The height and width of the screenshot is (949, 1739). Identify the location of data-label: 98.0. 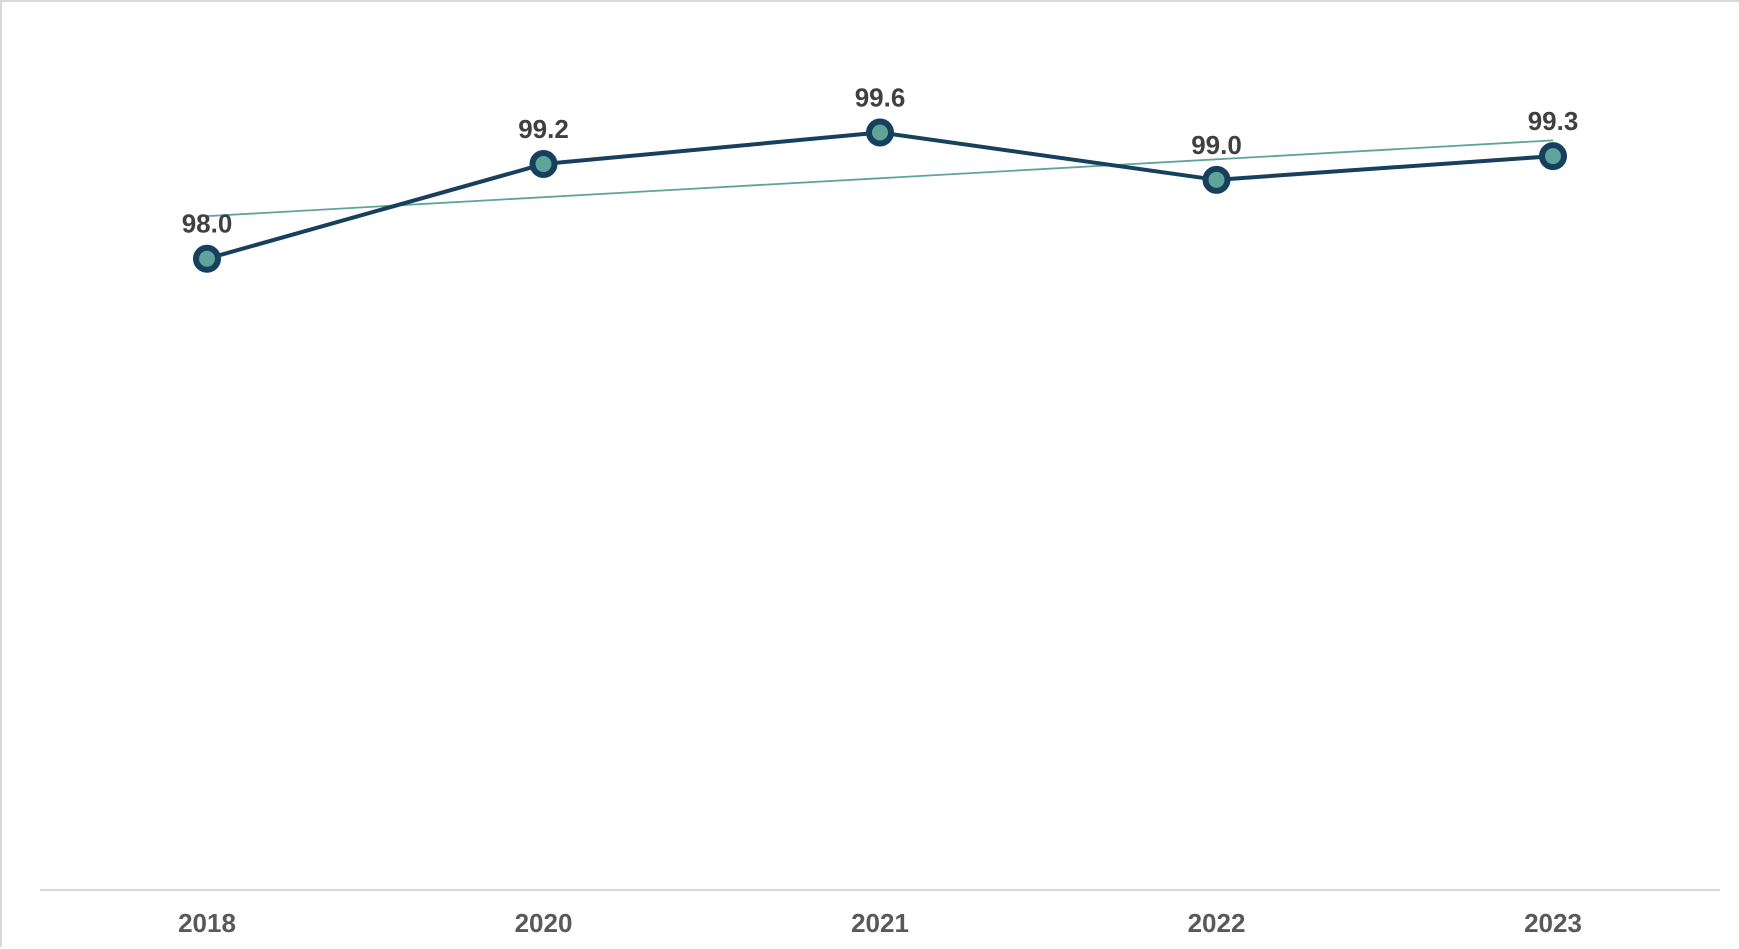
(207, 224).